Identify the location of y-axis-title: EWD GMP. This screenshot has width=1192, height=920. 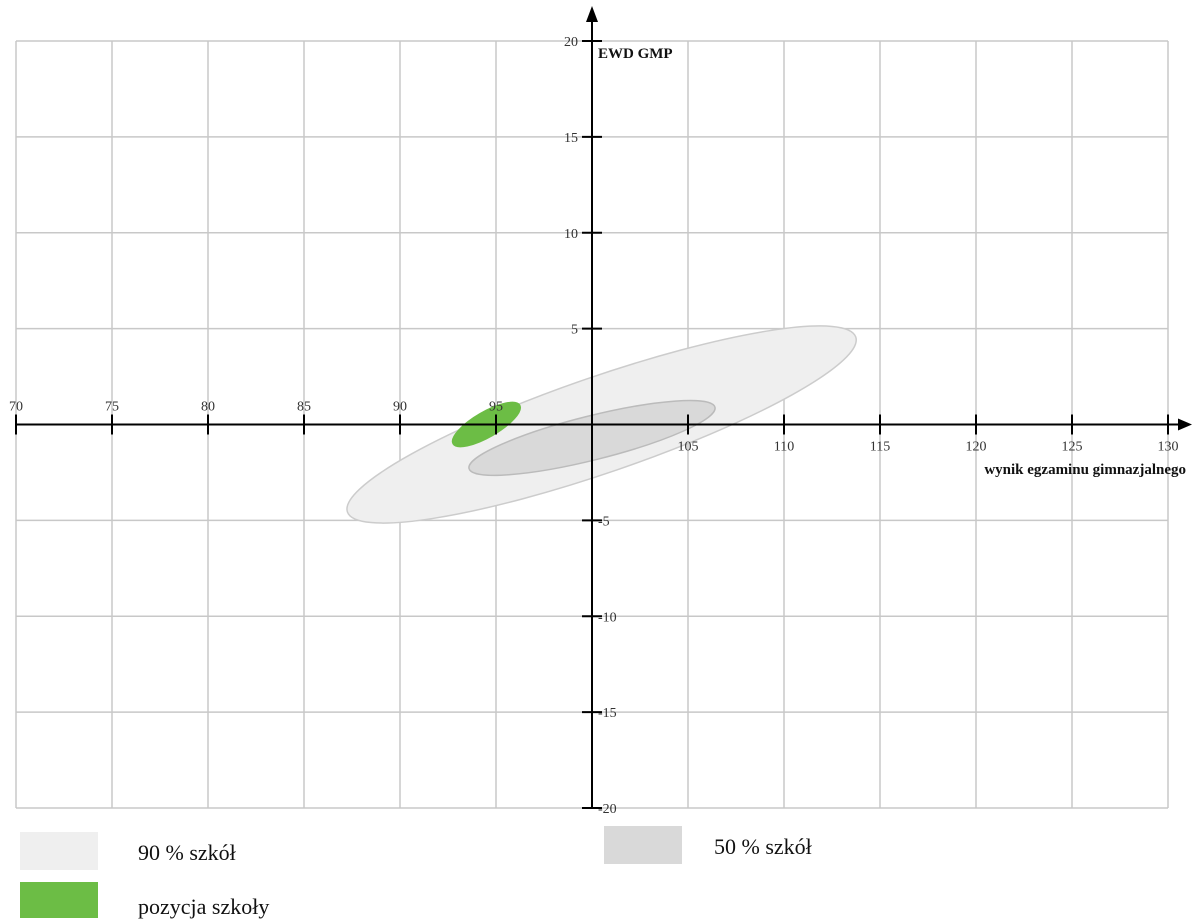
(635, 54).